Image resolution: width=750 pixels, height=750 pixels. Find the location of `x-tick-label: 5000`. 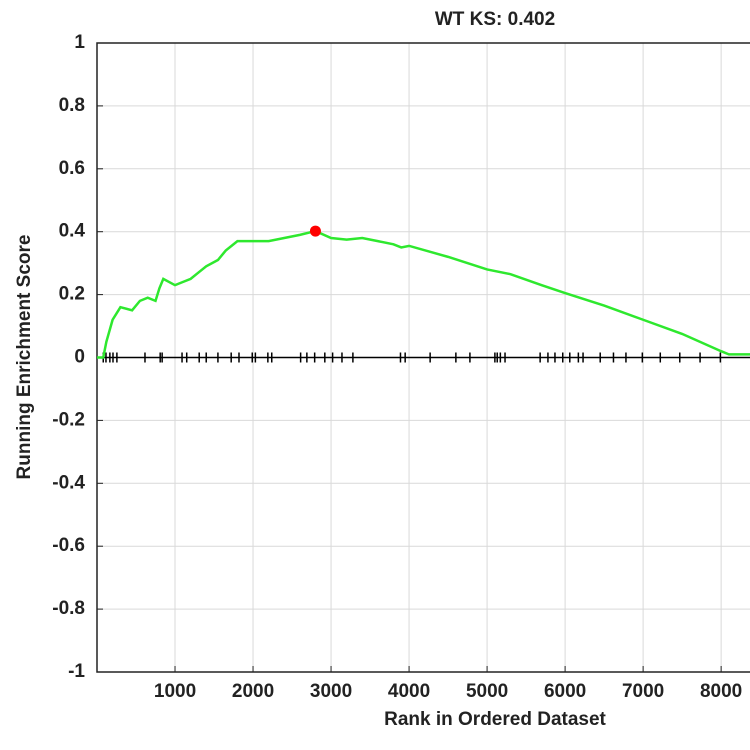

x-tick-label: 5000 is located at coordinates (487, 691).